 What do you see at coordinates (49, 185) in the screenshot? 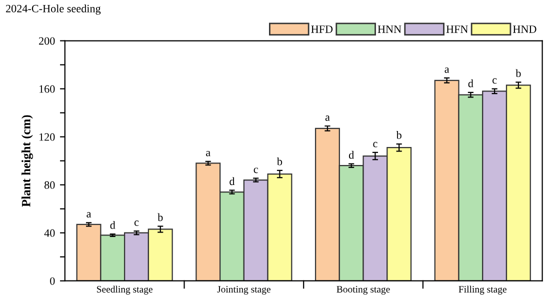
I see `y-tick-label: 80` at bounding box center [49, 185].